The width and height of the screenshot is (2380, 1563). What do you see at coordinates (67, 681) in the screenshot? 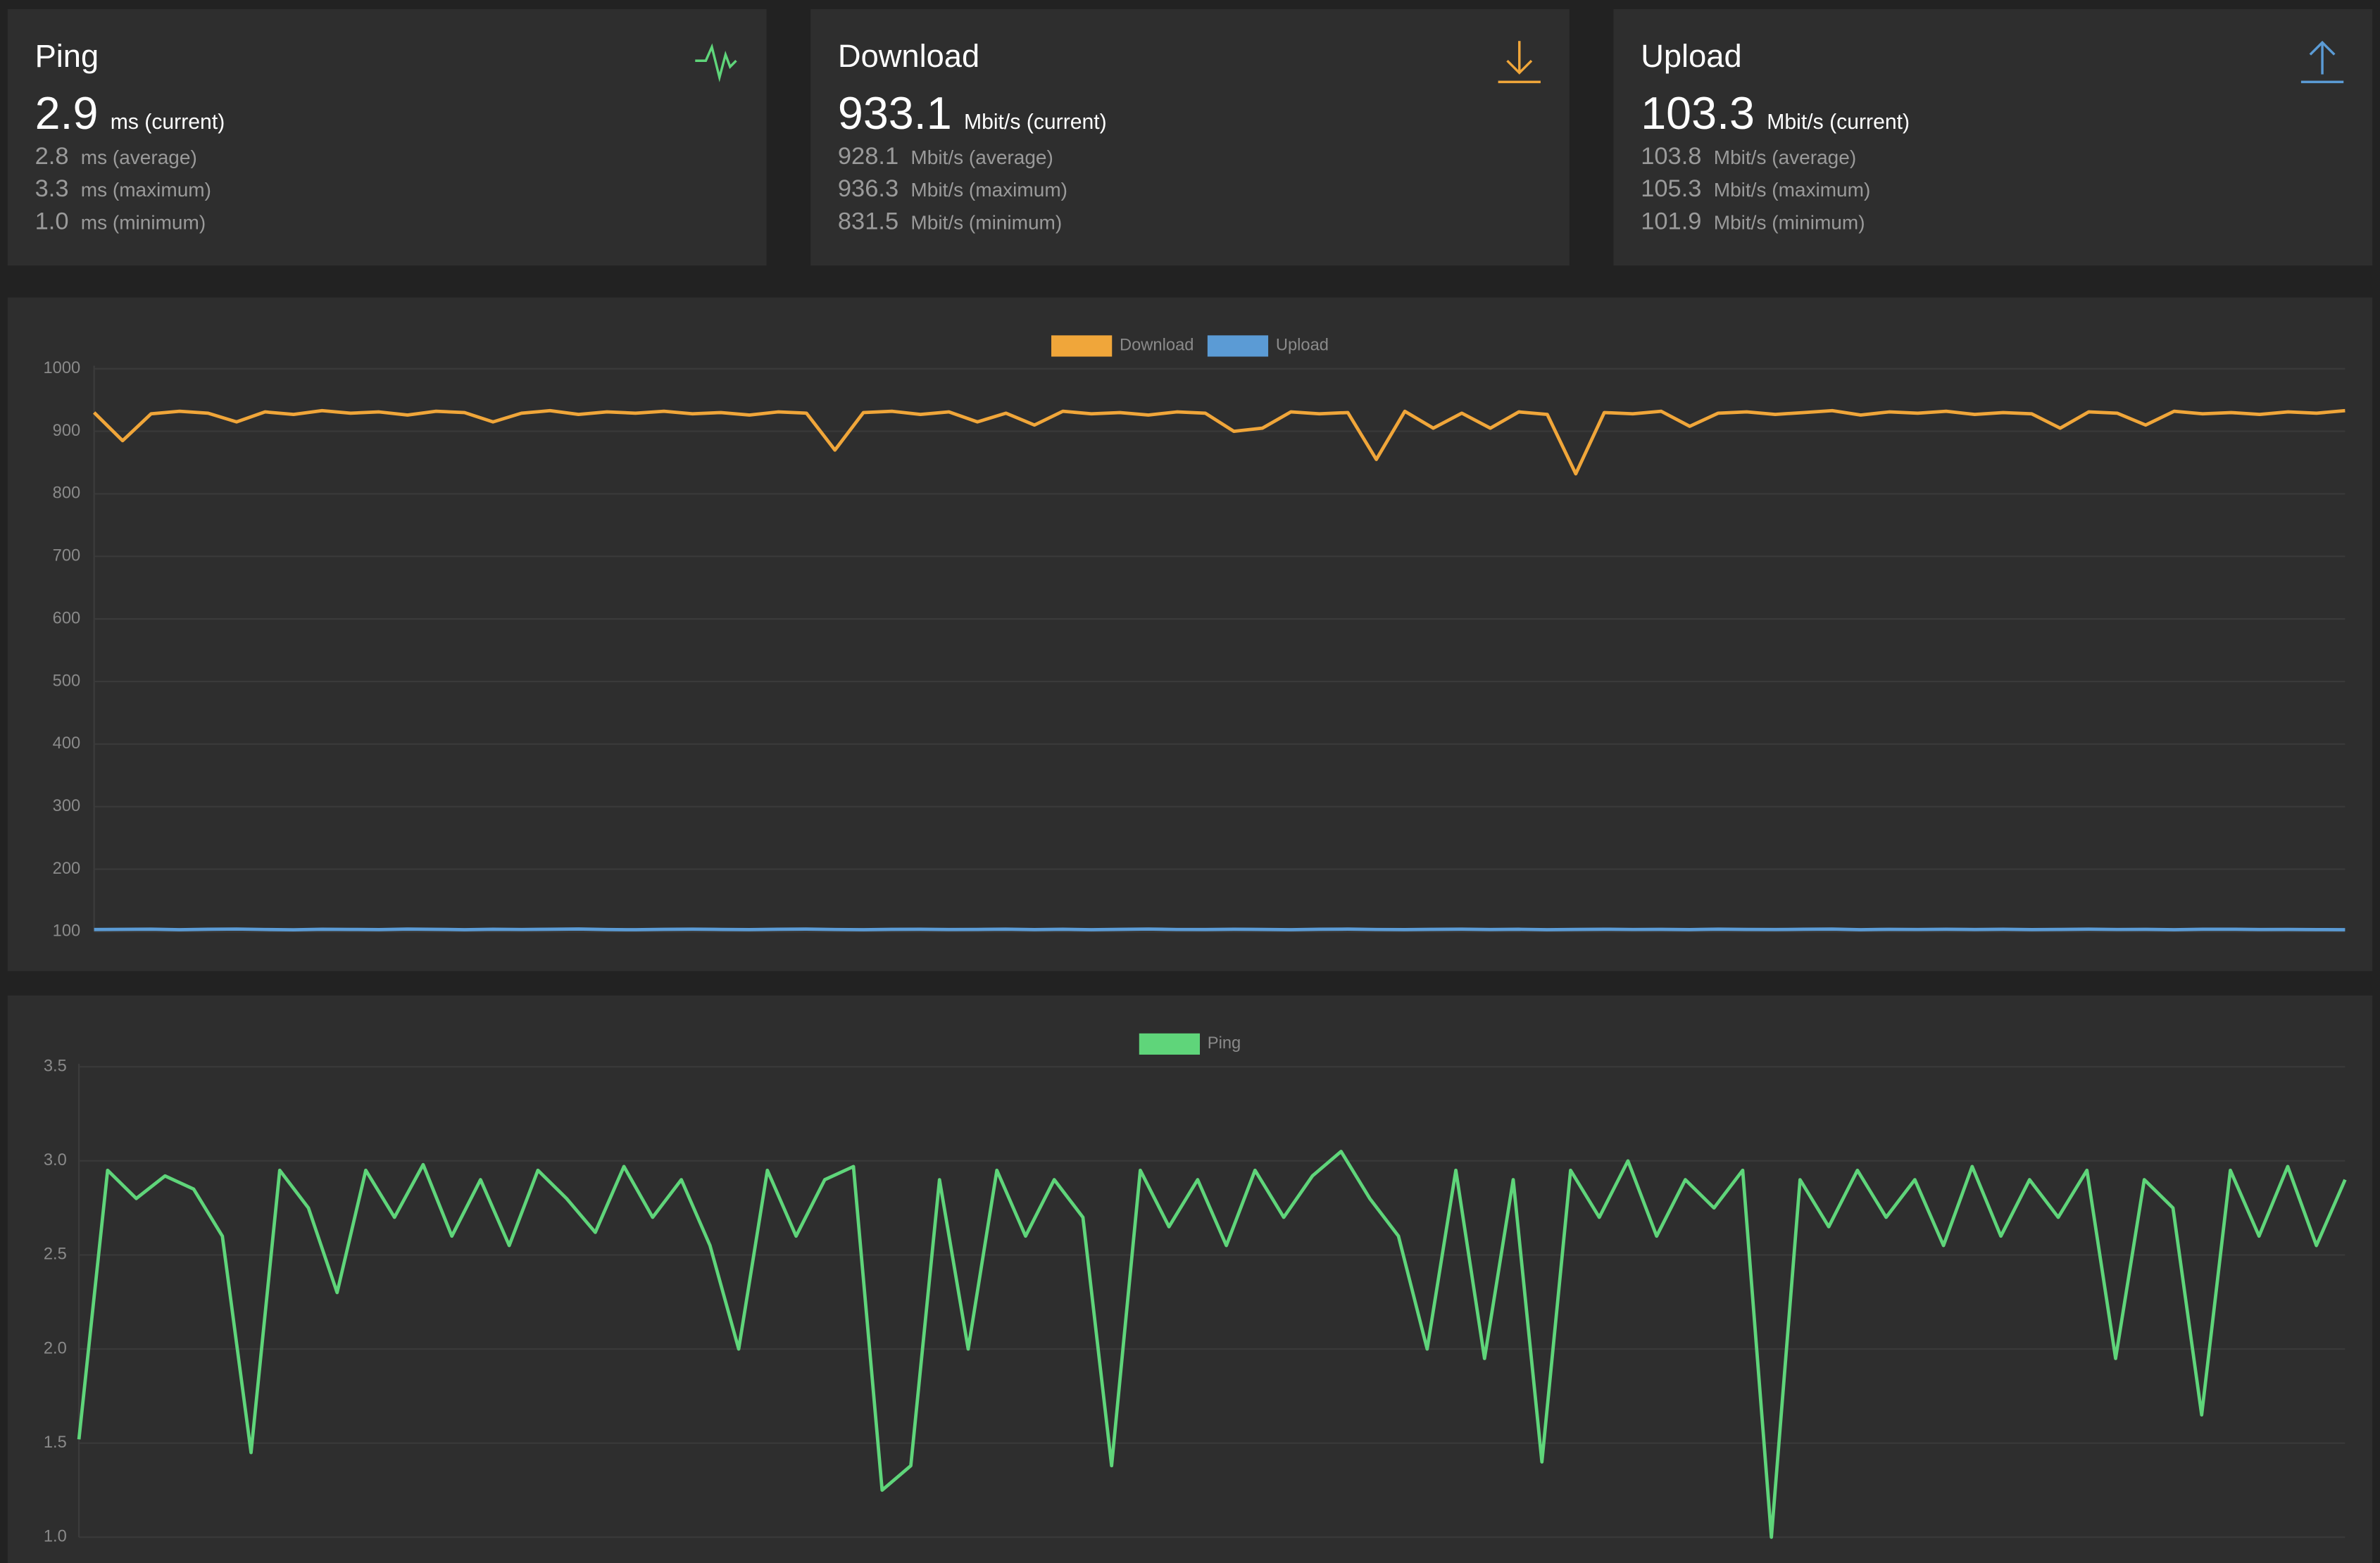
I see `y-tick-label: 500` at bounding box center [67, 681].